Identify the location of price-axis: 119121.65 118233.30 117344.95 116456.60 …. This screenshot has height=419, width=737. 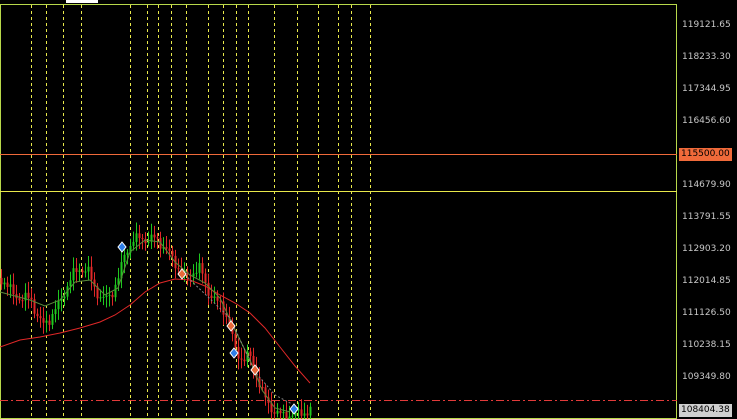
(707, 209).